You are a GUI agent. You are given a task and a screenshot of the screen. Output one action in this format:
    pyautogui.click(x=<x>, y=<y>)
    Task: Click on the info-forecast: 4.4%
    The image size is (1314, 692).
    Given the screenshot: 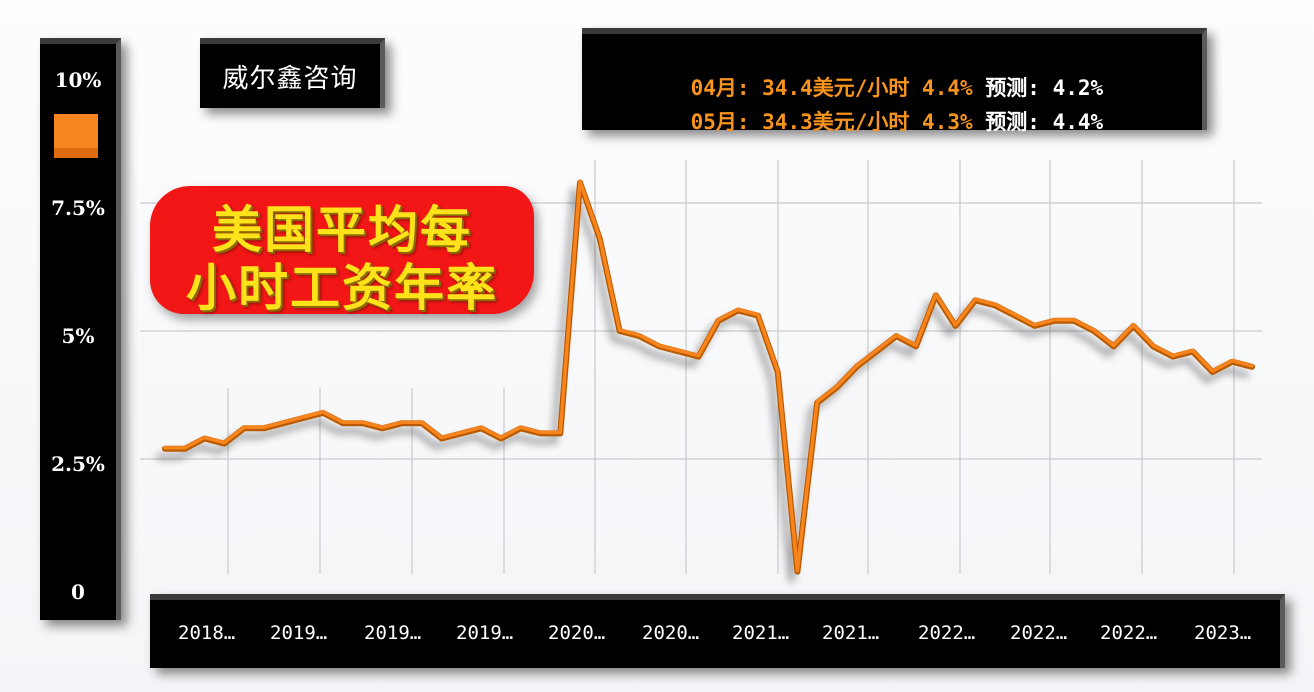 What is the action you would take?
    pyautogui.click(x=1078, y=122)
    